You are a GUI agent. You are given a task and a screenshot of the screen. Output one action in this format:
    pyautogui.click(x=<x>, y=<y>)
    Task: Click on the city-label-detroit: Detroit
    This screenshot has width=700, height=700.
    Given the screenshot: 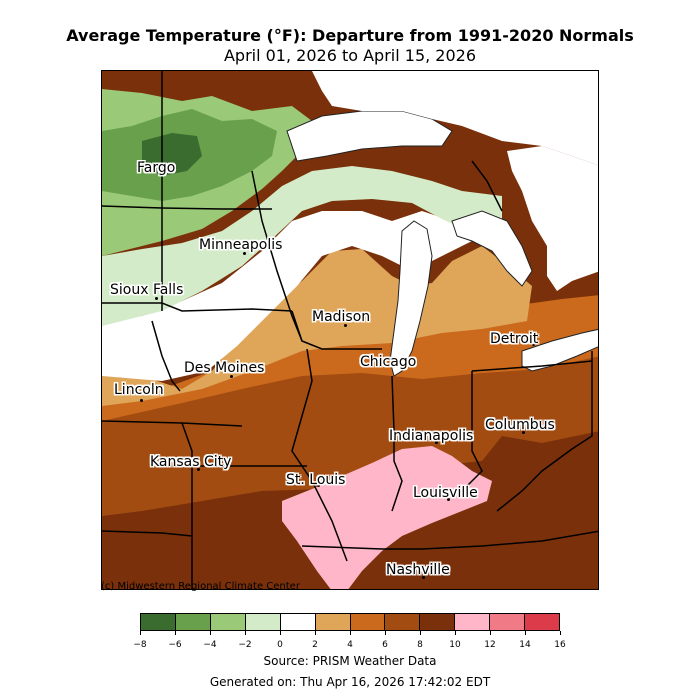 What is the action you would take?
    pyautogui.click(x=514, y=339)
    